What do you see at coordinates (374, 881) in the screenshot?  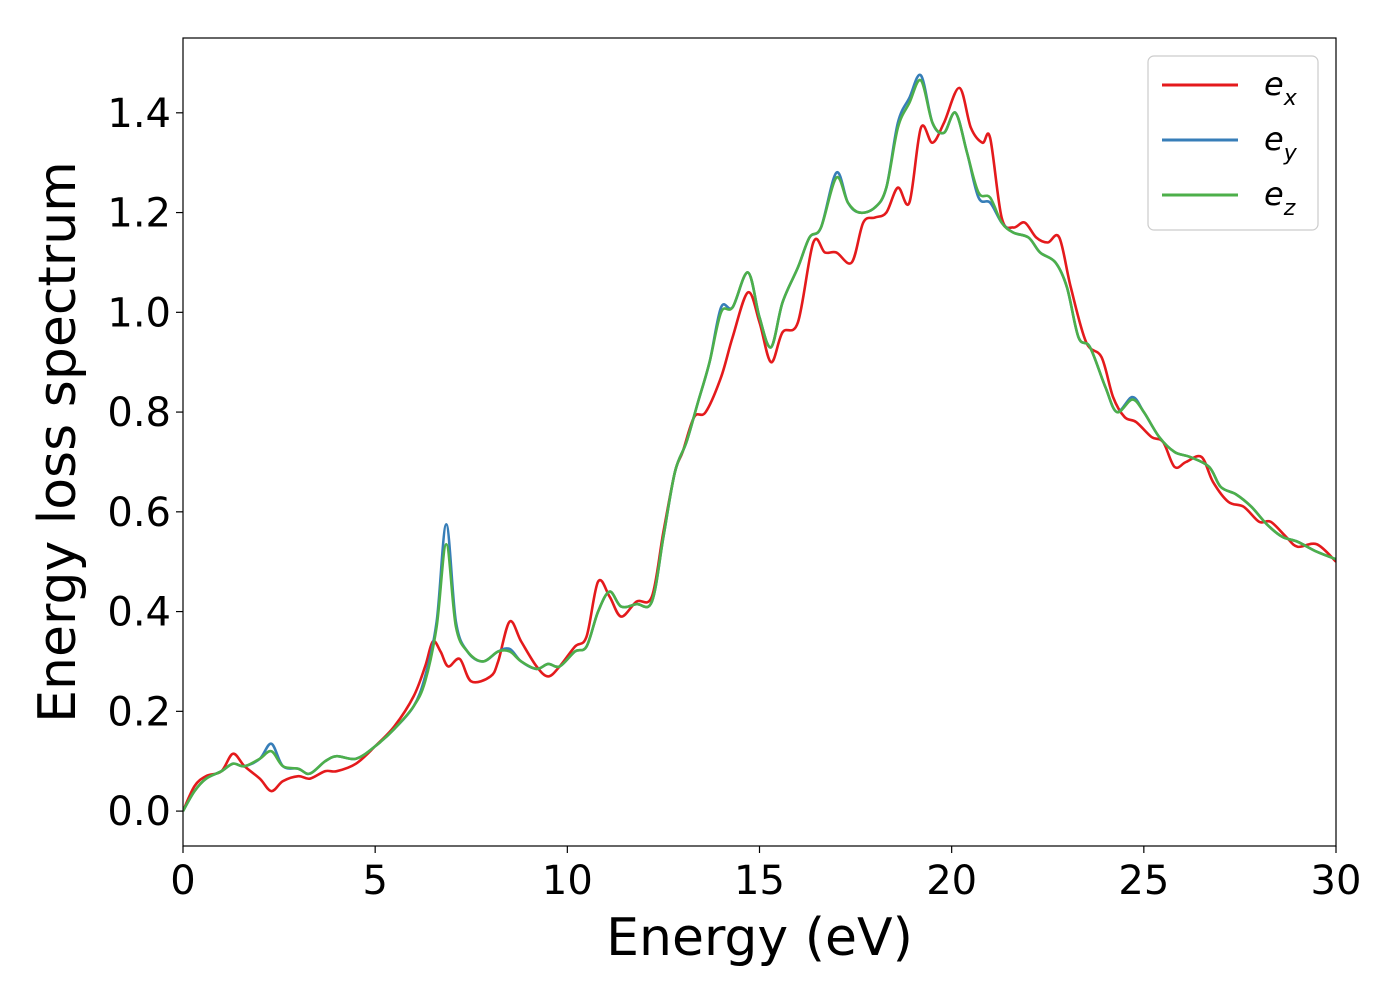 I see `x-tick-label: 5` at bounding box center [374, 881].